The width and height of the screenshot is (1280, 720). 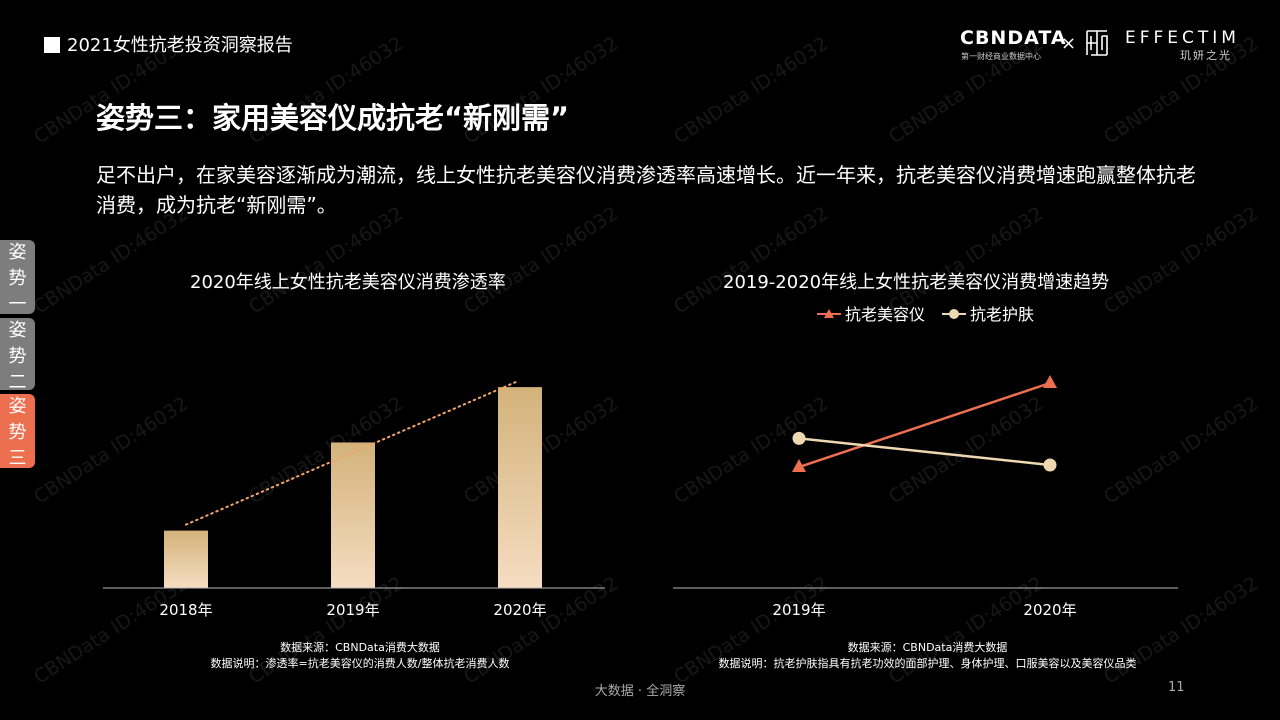 I want to click on trend-line, so click(x=352, y=453).